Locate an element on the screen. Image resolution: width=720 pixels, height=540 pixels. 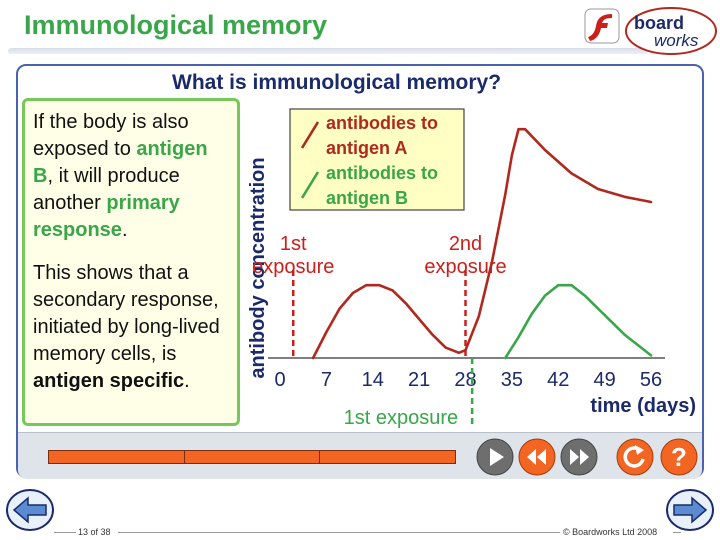
para1-highlight-primary-response: primary response is located at coordinates (106, 216).